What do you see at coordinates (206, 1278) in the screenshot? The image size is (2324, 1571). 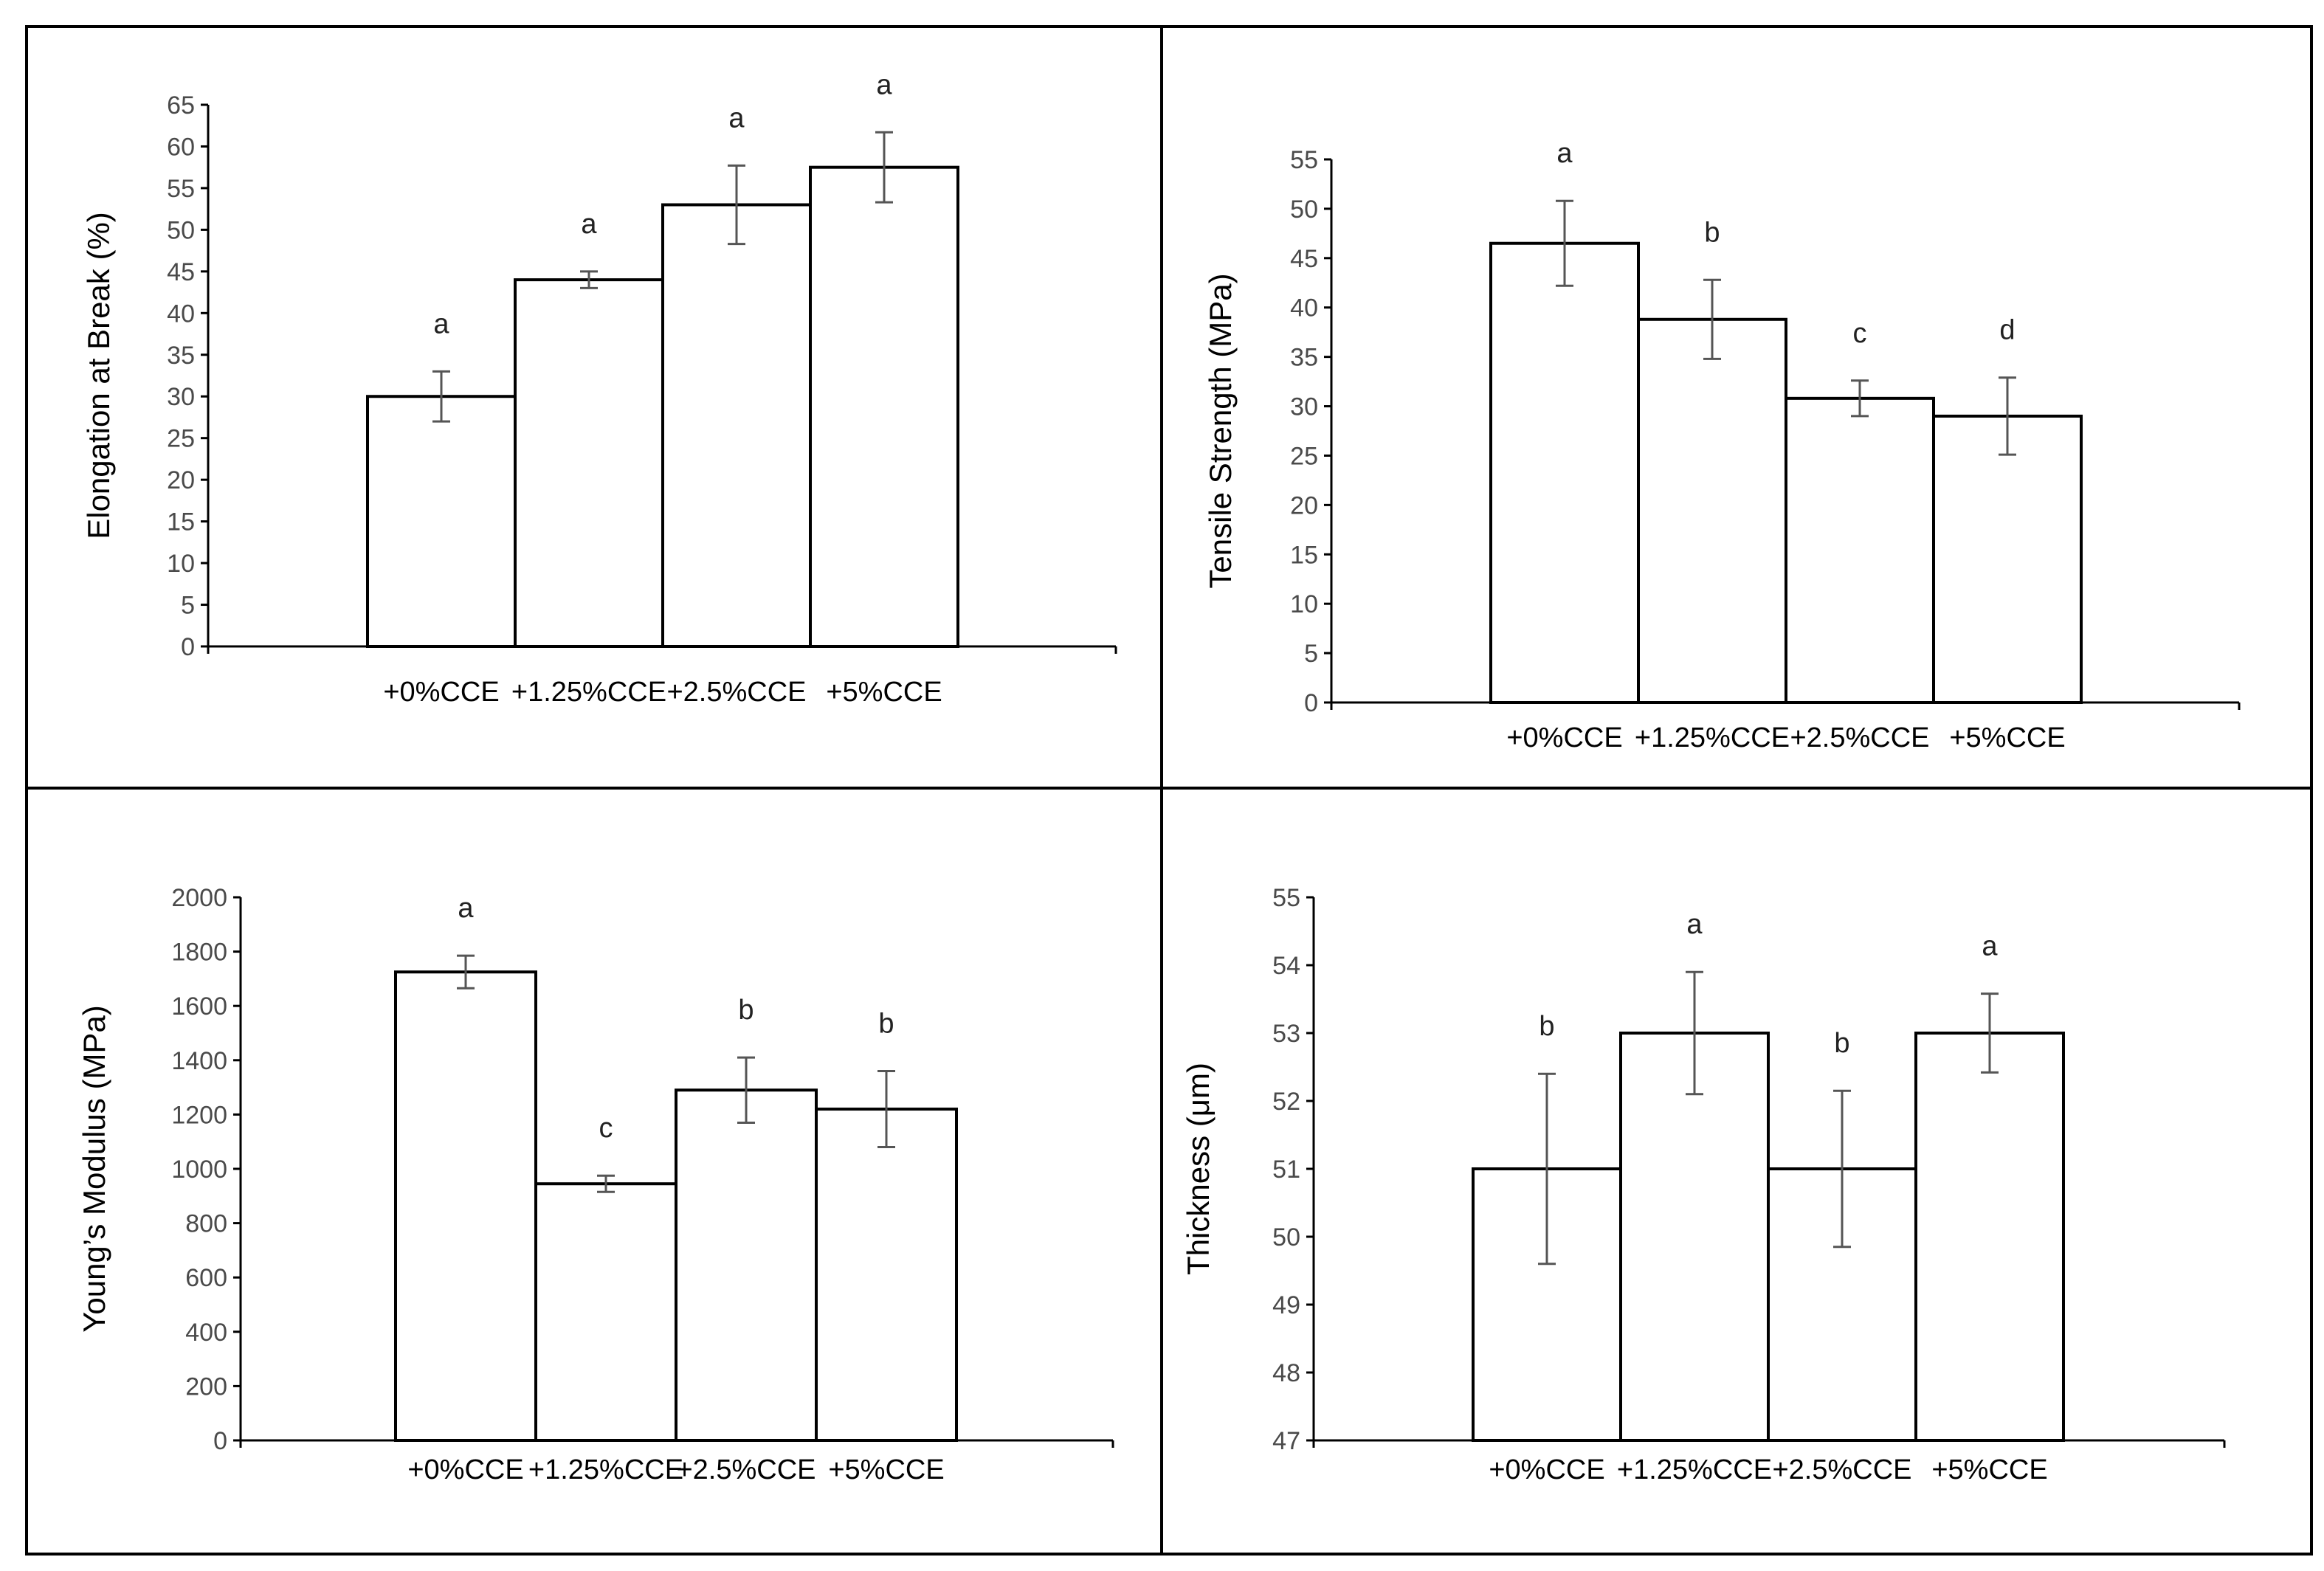 I see `y-tick-label: 600` at bounding box center [206, 1278].